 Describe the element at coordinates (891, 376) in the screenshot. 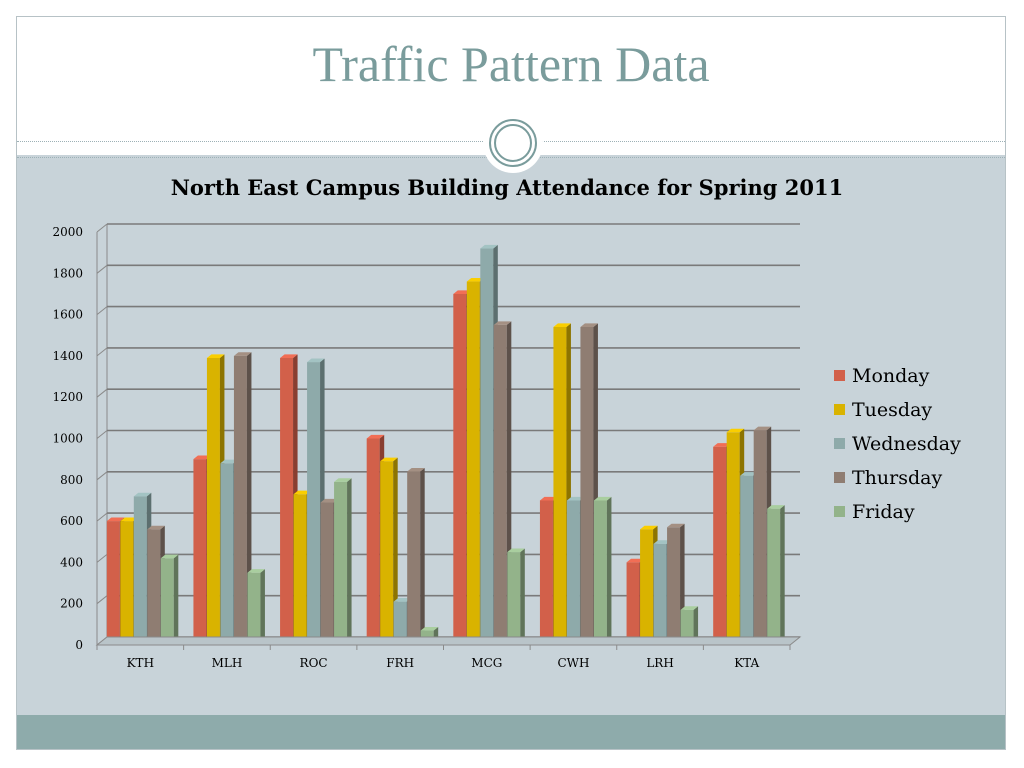

I see `legend-label: Monday` at that location.